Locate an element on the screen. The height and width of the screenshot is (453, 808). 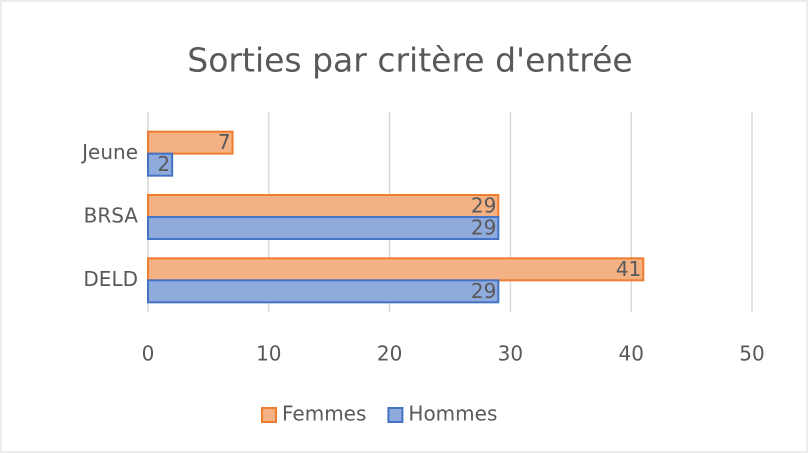
data-label: 7 is located at coordinates (224, 142).